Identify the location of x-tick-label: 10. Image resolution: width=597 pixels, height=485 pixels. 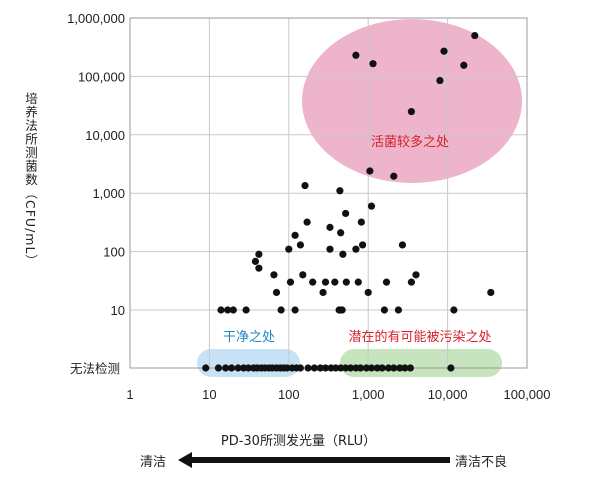
(209, 394).